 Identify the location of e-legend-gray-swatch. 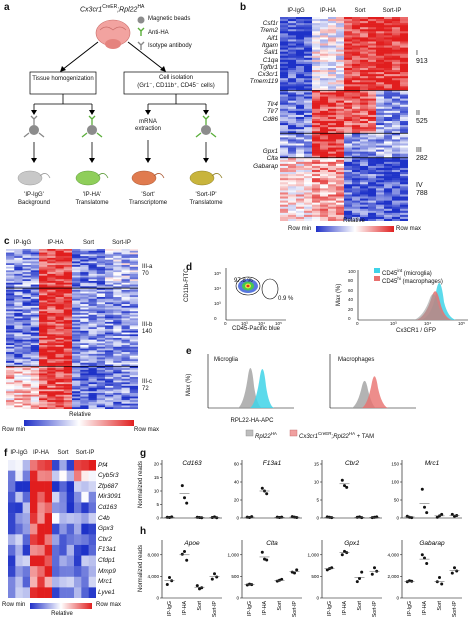
(249, 433).